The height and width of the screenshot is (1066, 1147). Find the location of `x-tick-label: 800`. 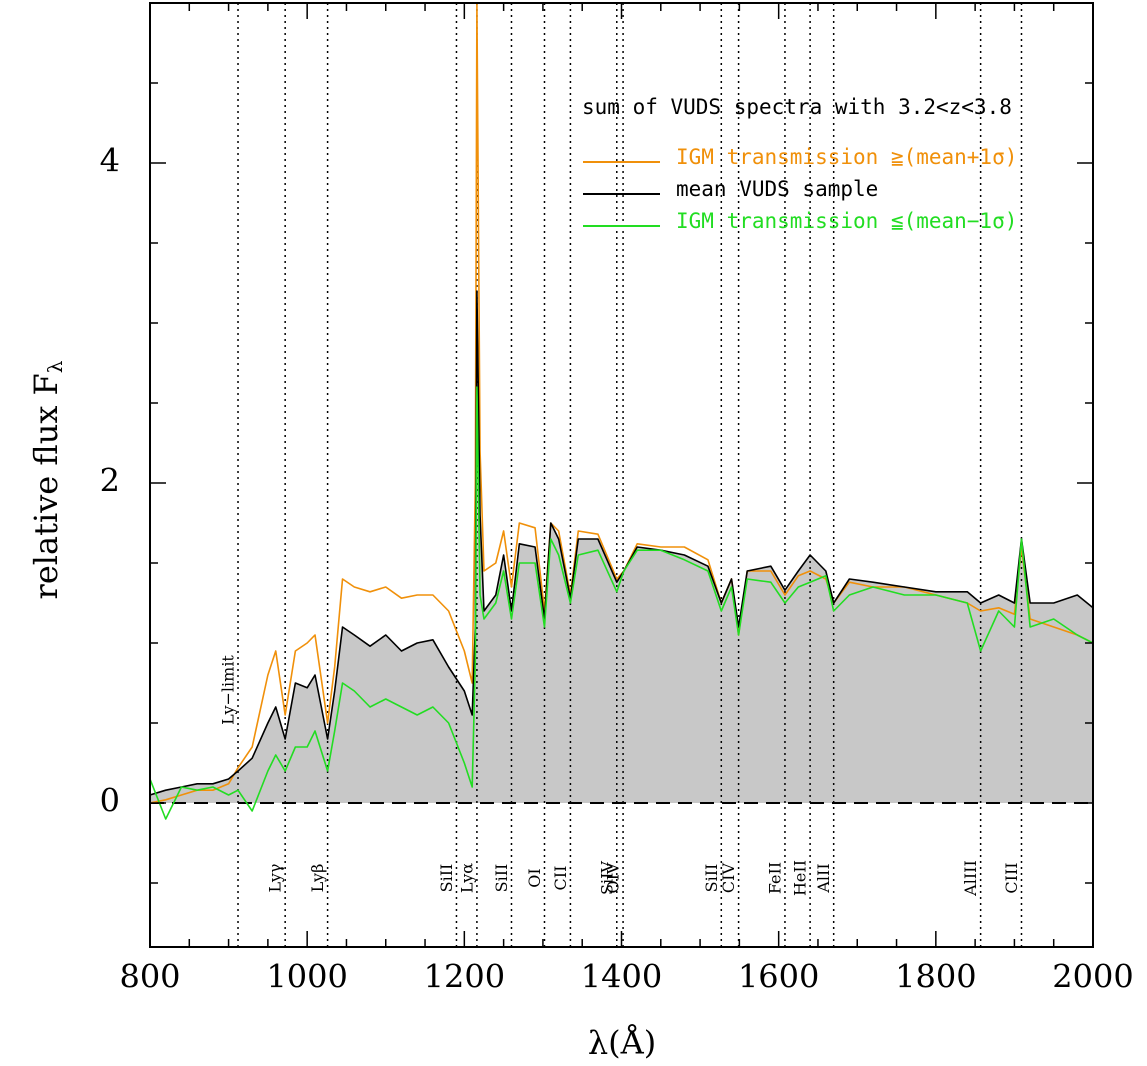

x-tick-label: 800 is located at coordinates (149, 977).